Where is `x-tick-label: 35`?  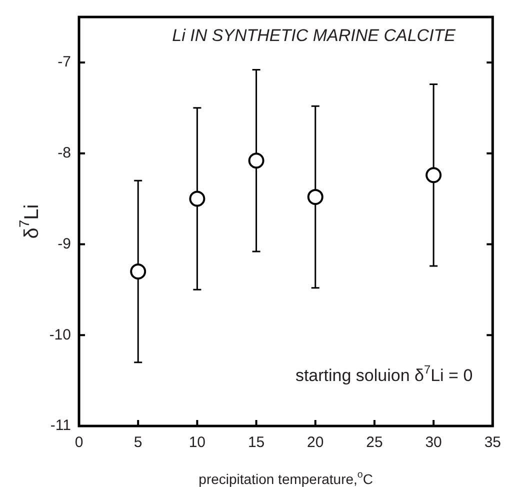 x-tick-label: 35 is located at coordinates (492, 443).